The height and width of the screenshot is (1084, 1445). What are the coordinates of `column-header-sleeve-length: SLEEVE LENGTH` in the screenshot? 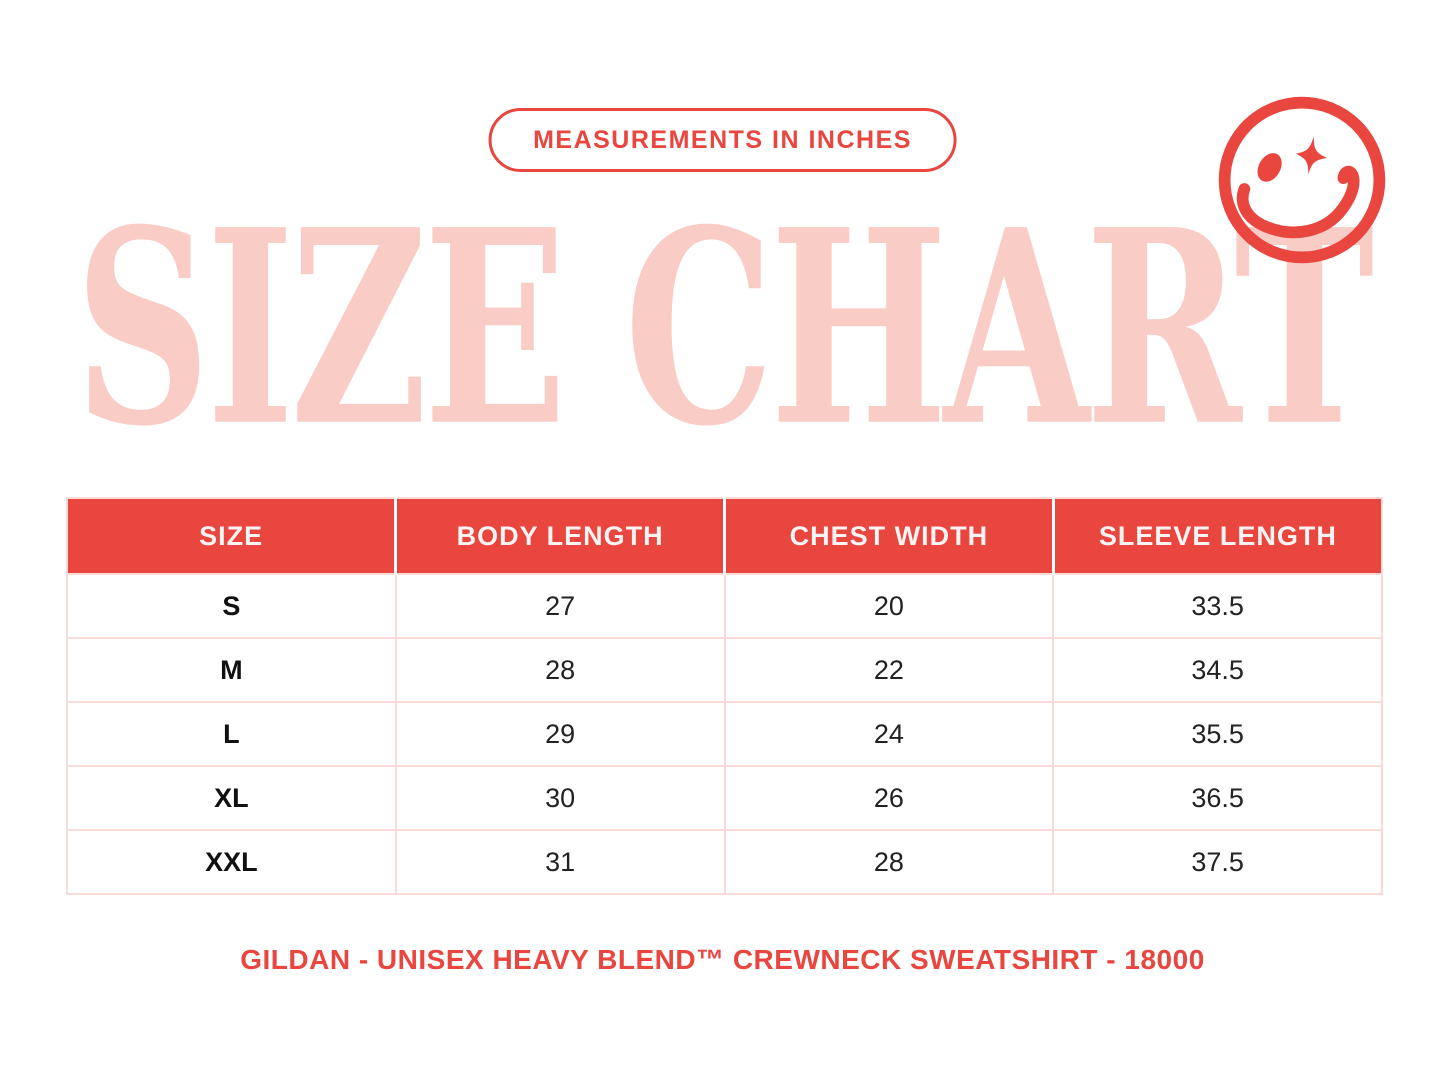 It's located at (1216, 536).